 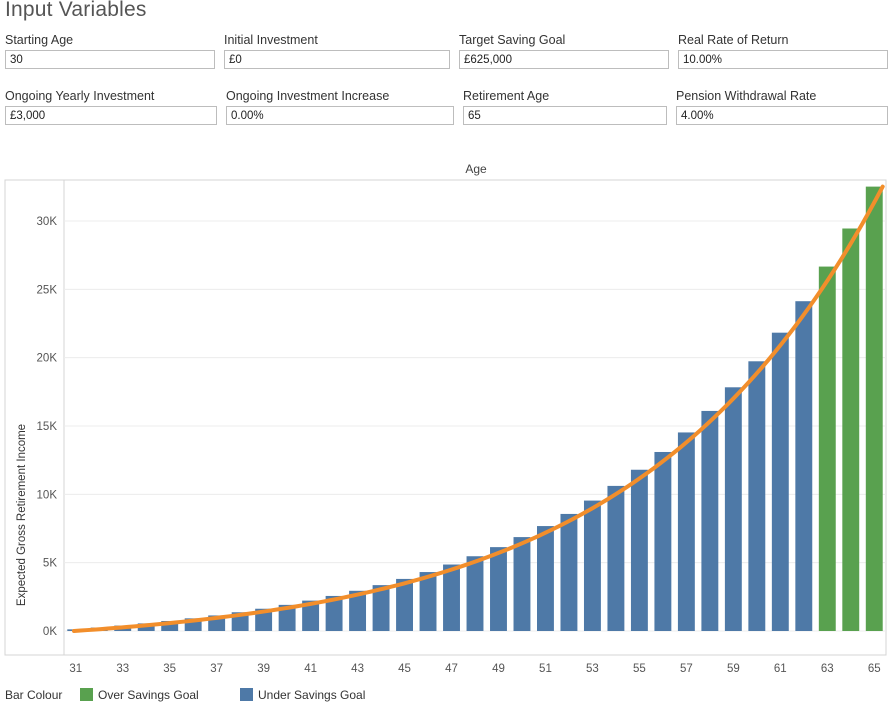 What do you see at coordinates (169, 669) in the screenshot?
I see `x-tick-label: 35` at bounding box center [169, 669].